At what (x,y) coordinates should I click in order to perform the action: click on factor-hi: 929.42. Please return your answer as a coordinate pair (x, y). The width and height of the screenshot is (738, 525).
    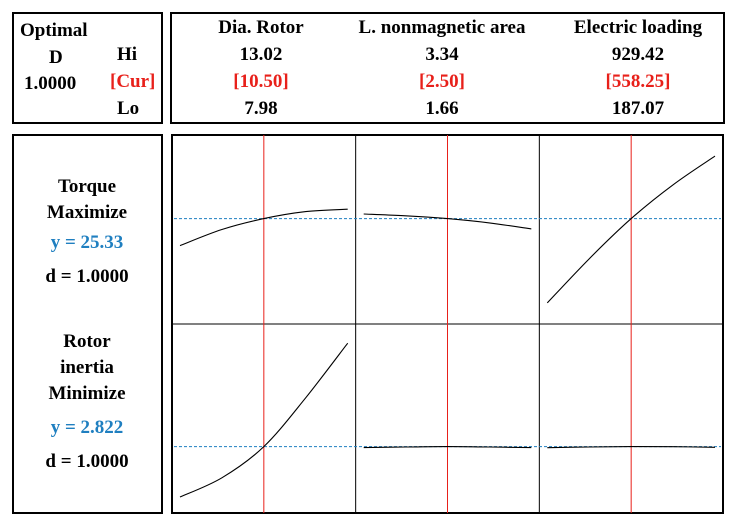
    Looking at the image, I should click on (638, 54).